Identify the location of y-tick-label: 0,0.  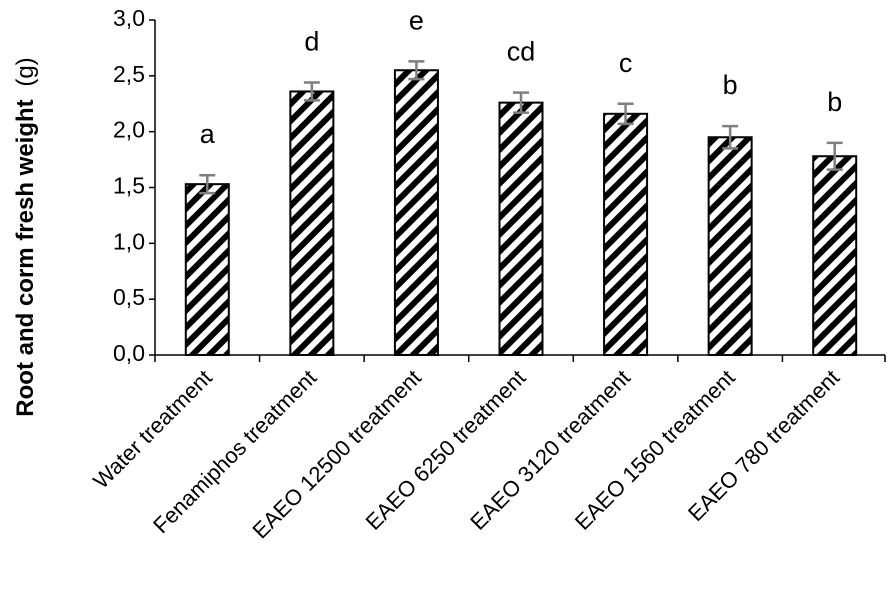
(129, 353).